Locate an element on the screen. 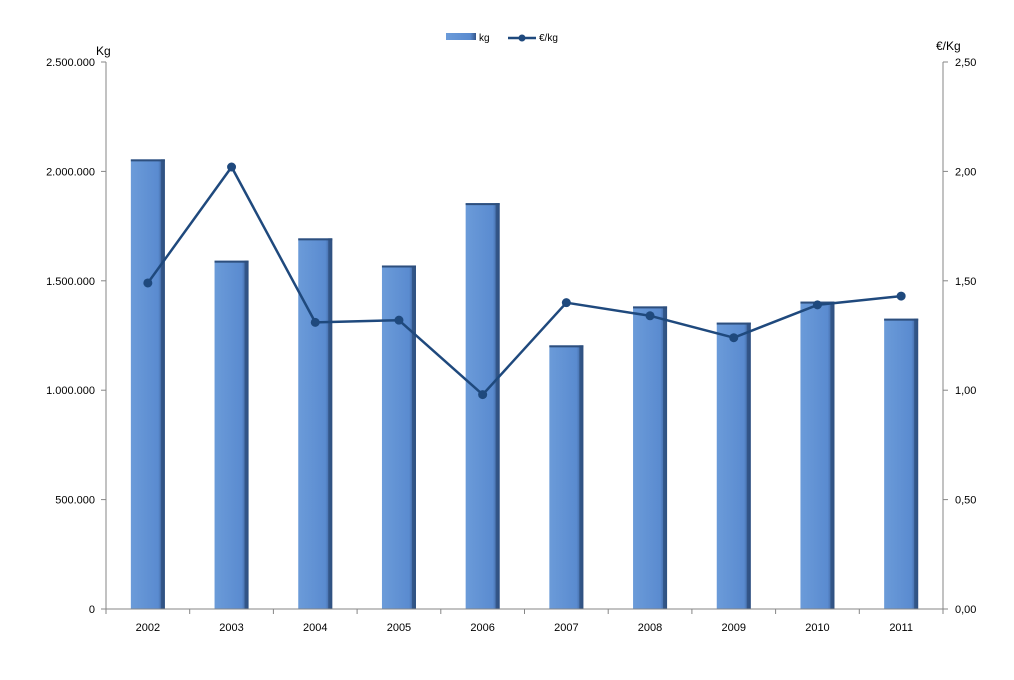 The width and height of the screenshot is (1014, 680). bar-2008 is located at coordinates (650, 457).